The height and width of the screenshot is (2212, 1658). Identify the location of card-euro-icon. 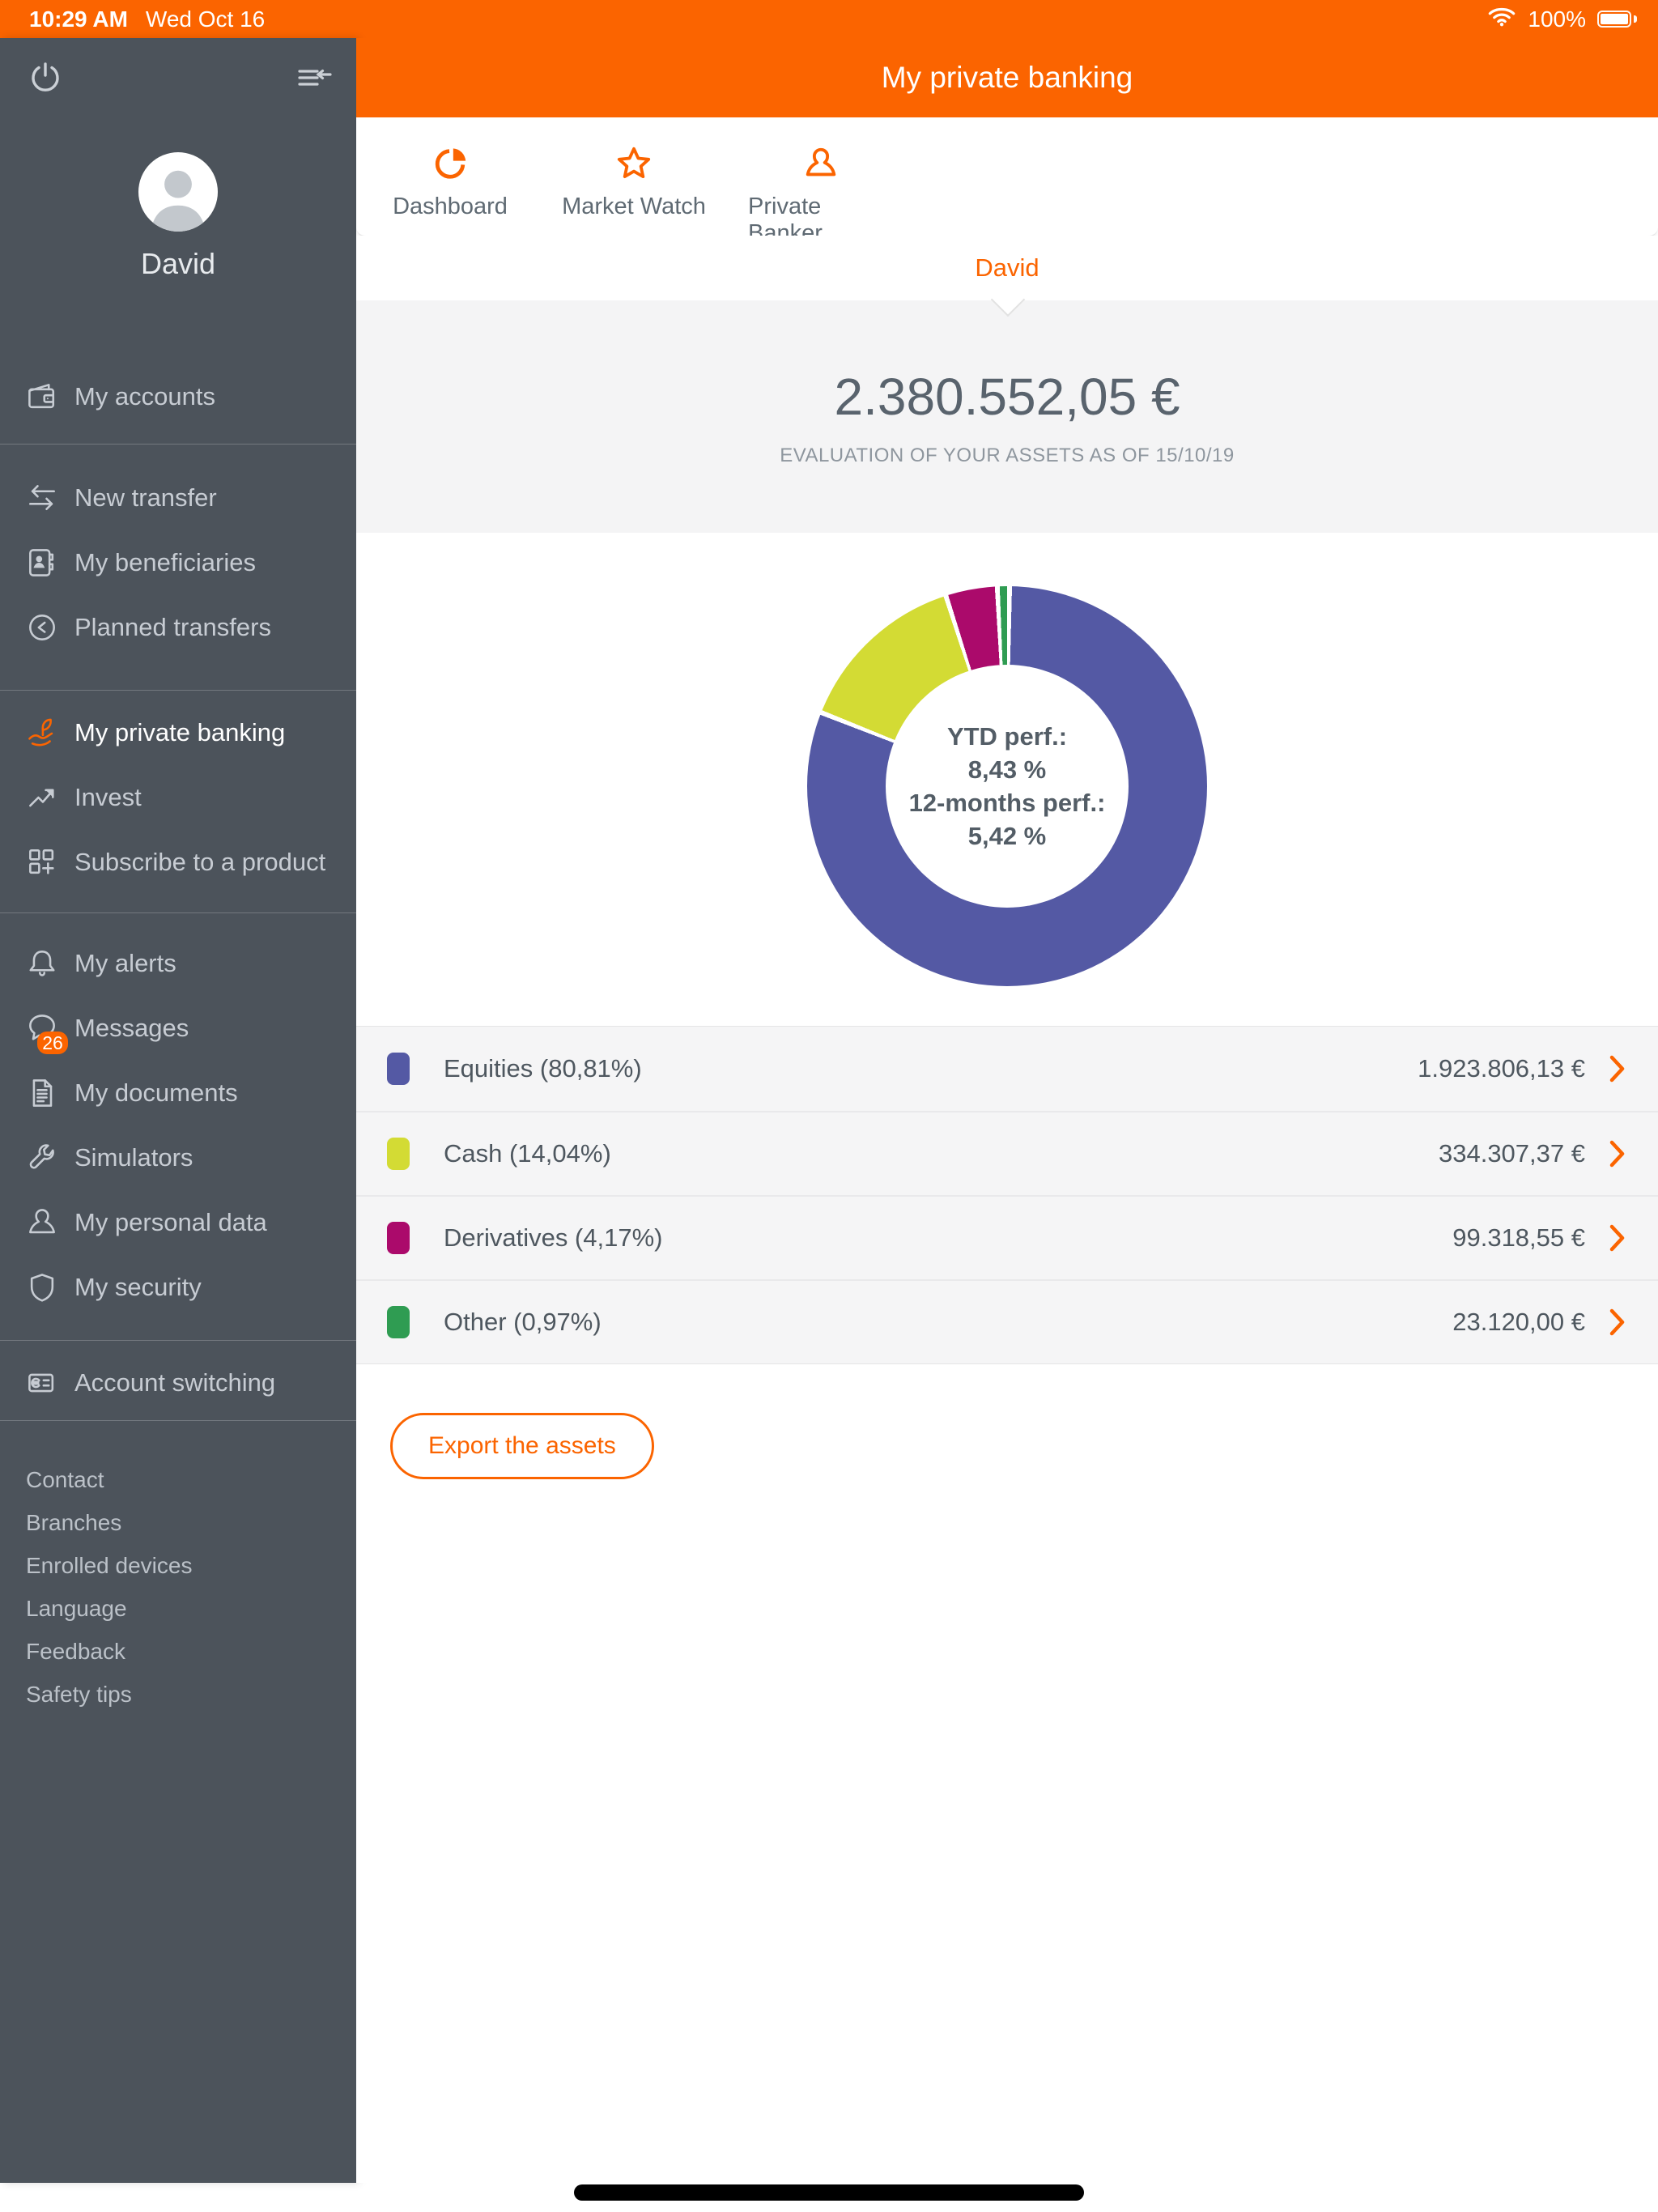
(42, 1383).